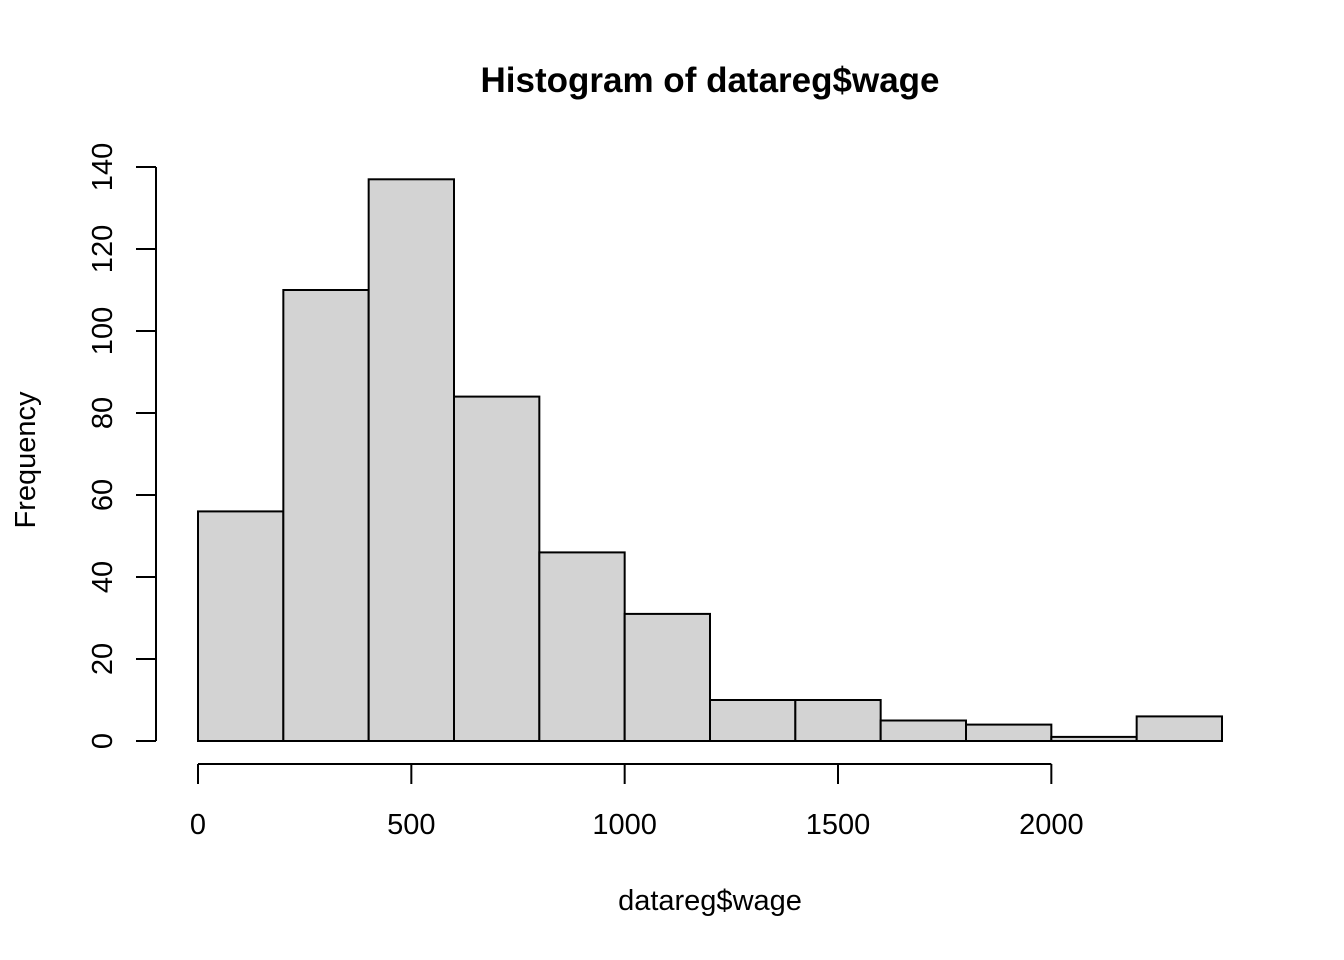 The height and width of the screenshot is (960, 1344). I want to click on x-tick-label: 500, so click(411, 825).